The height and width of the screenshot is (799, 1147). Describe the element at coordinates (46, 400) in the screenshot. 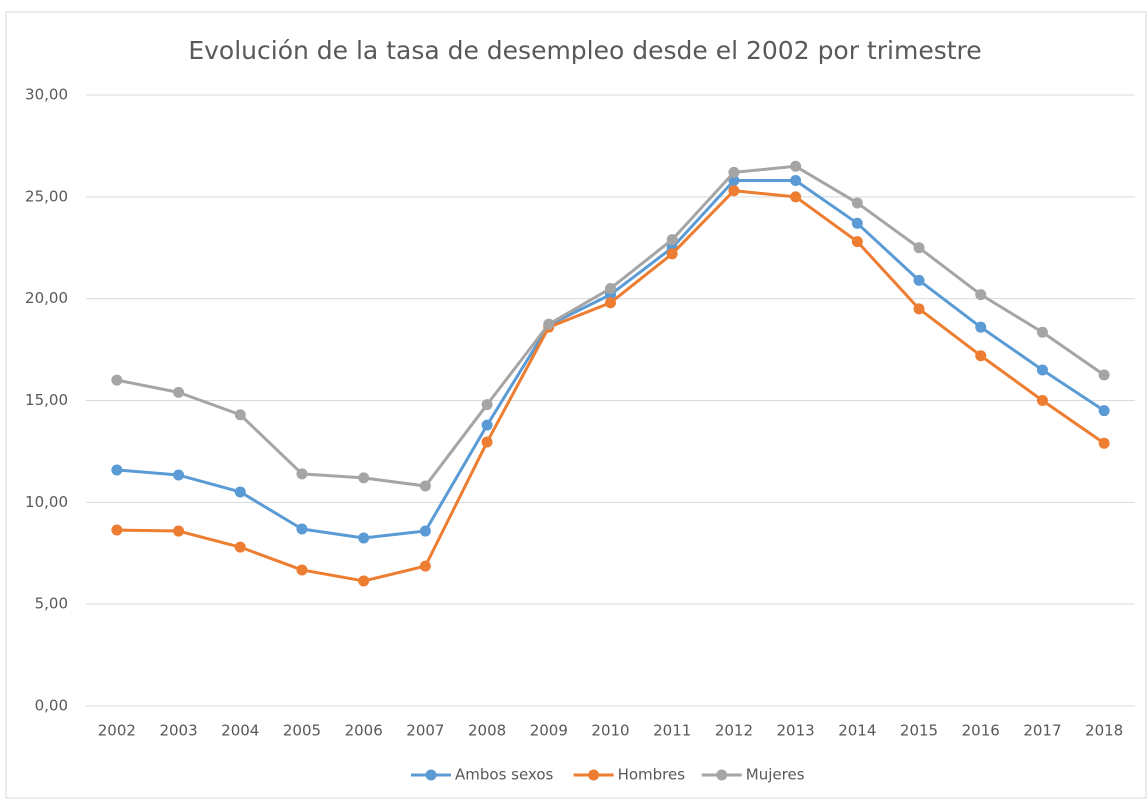

I see `y-tick-label: 15,00` at that location.